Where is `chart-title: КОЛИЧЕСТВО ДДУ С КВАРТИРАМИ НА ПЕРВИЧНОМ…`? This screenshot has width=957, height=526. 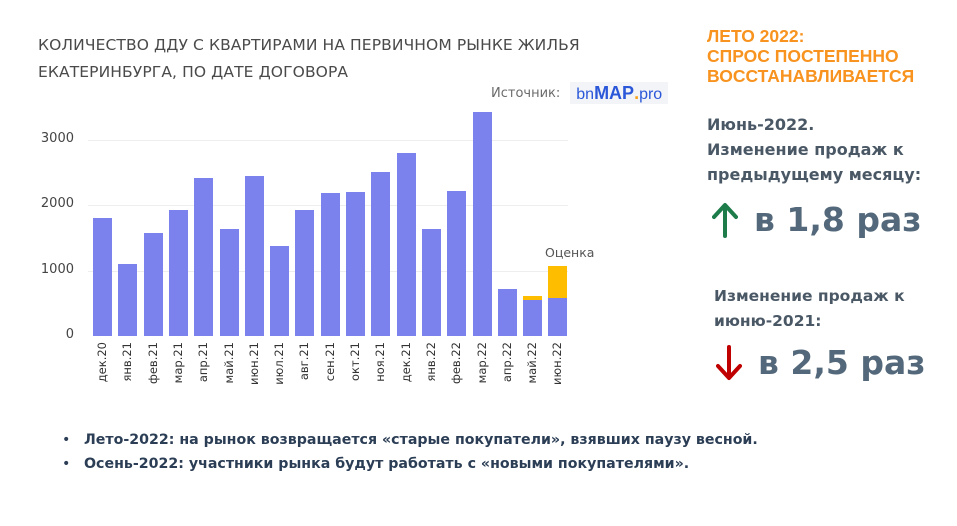
chart-title: КОЛИЧЕСТВО ДДУ С КВАРТИРАМИ НА ПЕРВИЧНОМ… is located at coordinates (338, 59).